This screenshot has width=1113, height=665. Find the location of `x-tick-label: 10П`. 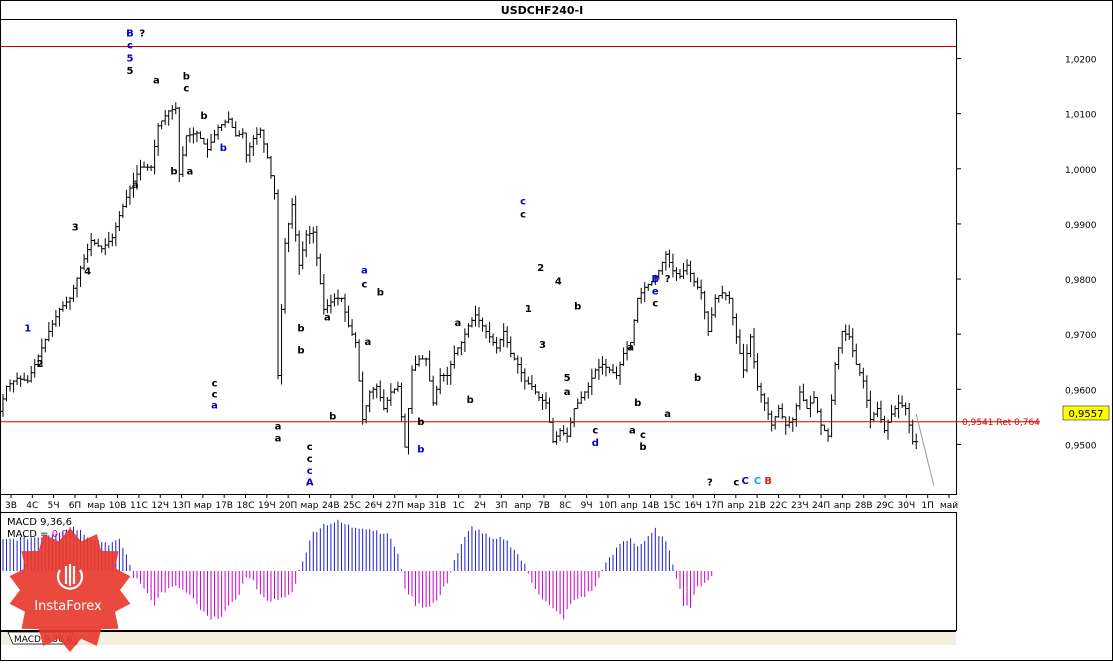

x-tick-label: 10П is located at coordinates (608, 506).